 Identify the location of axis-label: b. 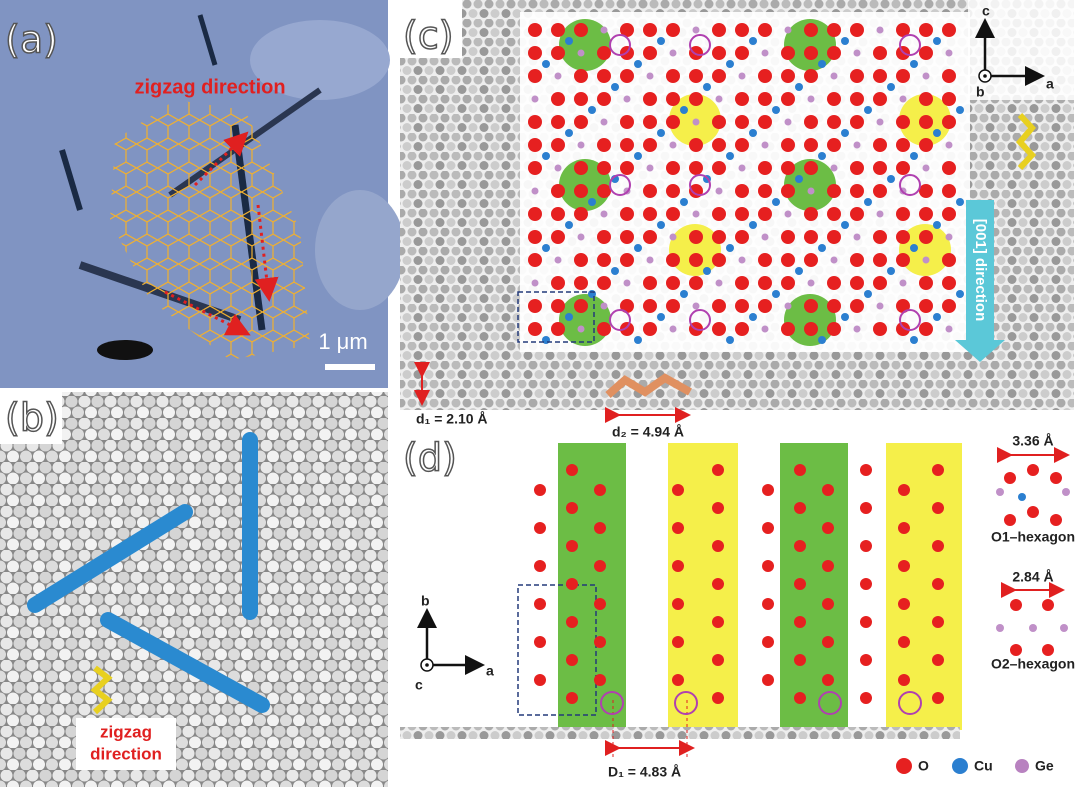
(980, 92).